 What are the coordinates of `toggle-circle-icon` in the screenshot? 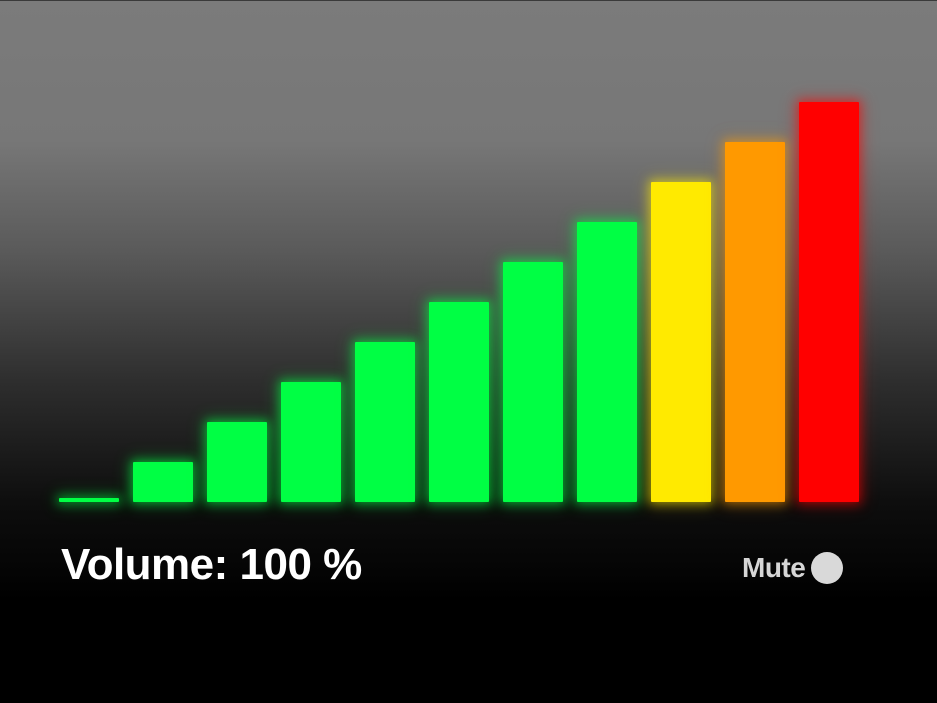 It's located at (827, 568).